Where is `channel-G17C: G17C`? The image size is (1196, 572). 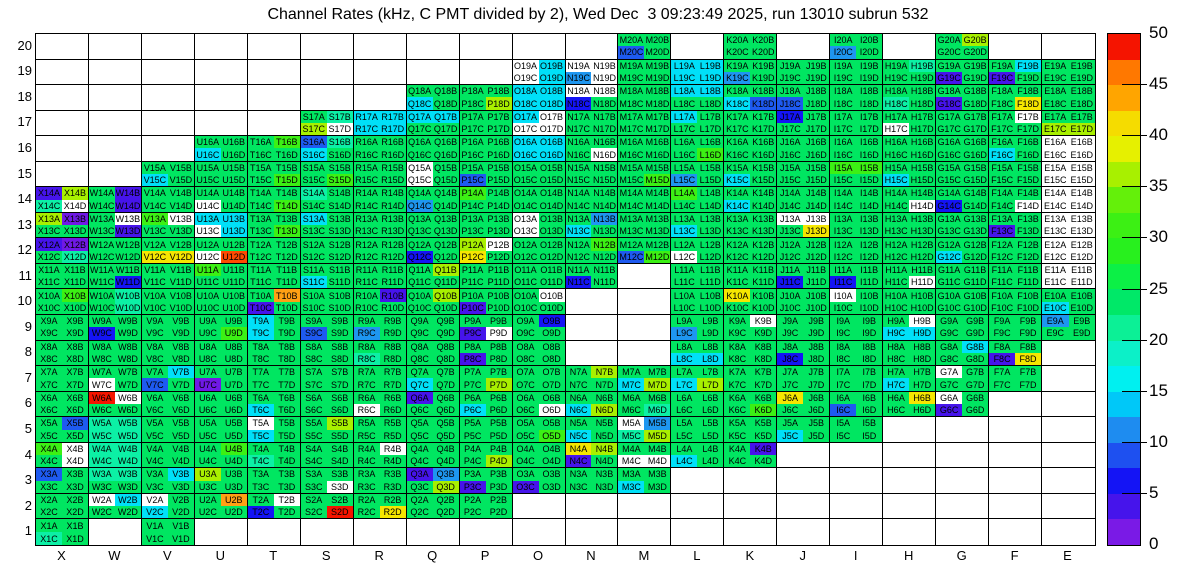
channel-G17C: G17C is located at coordinates (949, 129).